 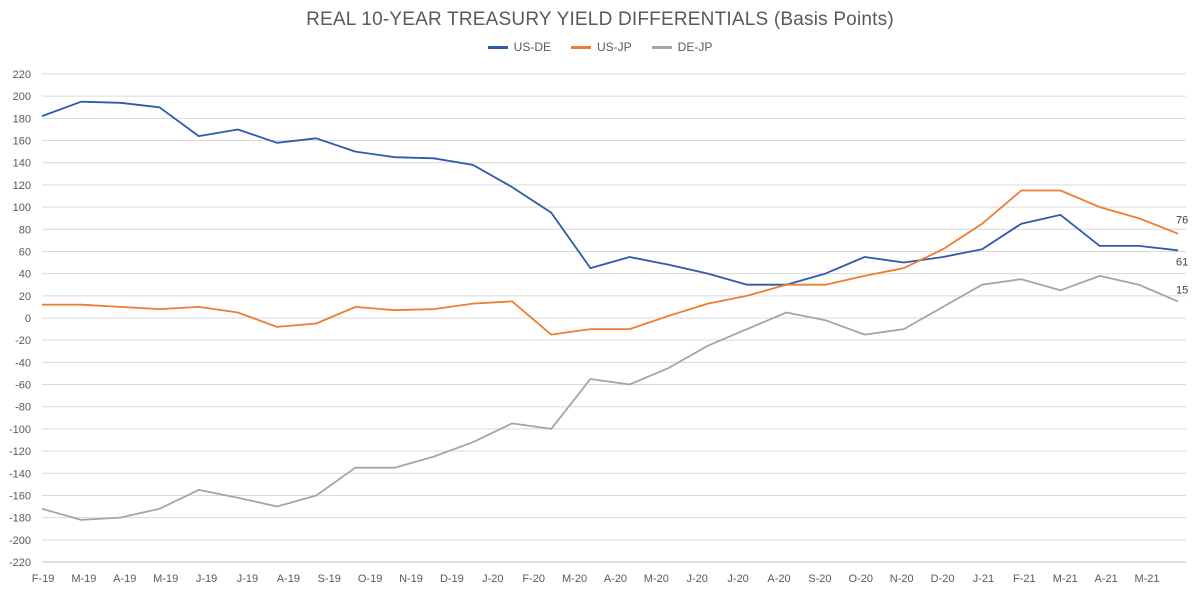 What do you see at coordinates (23, 386) in the screenshot?
I see `y-tick-label: -60` at bounding box center [23, 386].